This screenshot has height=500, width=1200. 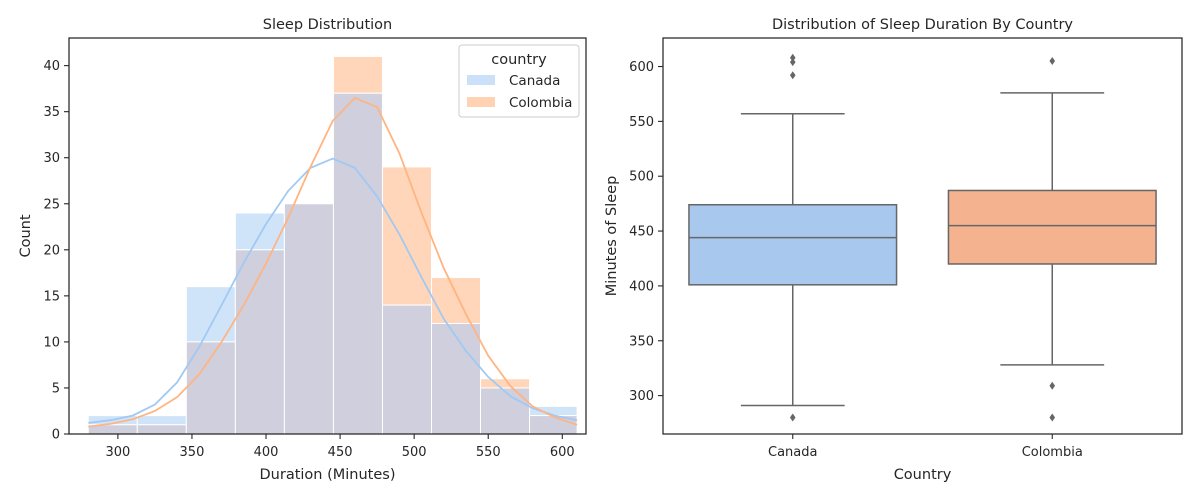 I want to click on legend-label-canada: Canada, so click(x=534, y=81).